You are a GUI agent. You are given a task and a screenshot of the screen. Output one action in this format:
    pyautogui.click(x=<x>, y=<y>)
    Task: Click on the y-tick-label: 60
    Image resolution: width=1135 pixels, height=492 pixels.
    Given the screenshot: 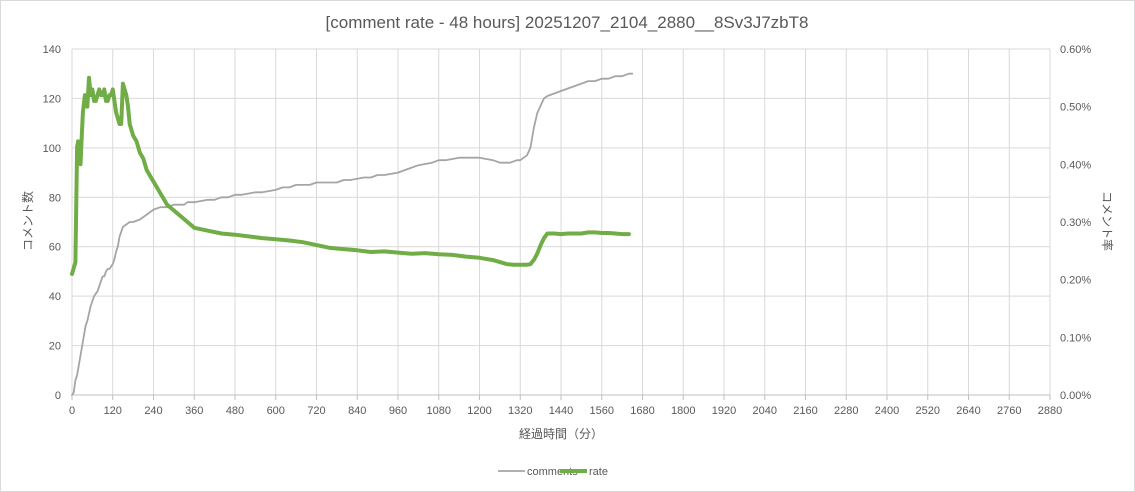 What is the action you would take?
    pyautogui.click(x=55, y=248)
    